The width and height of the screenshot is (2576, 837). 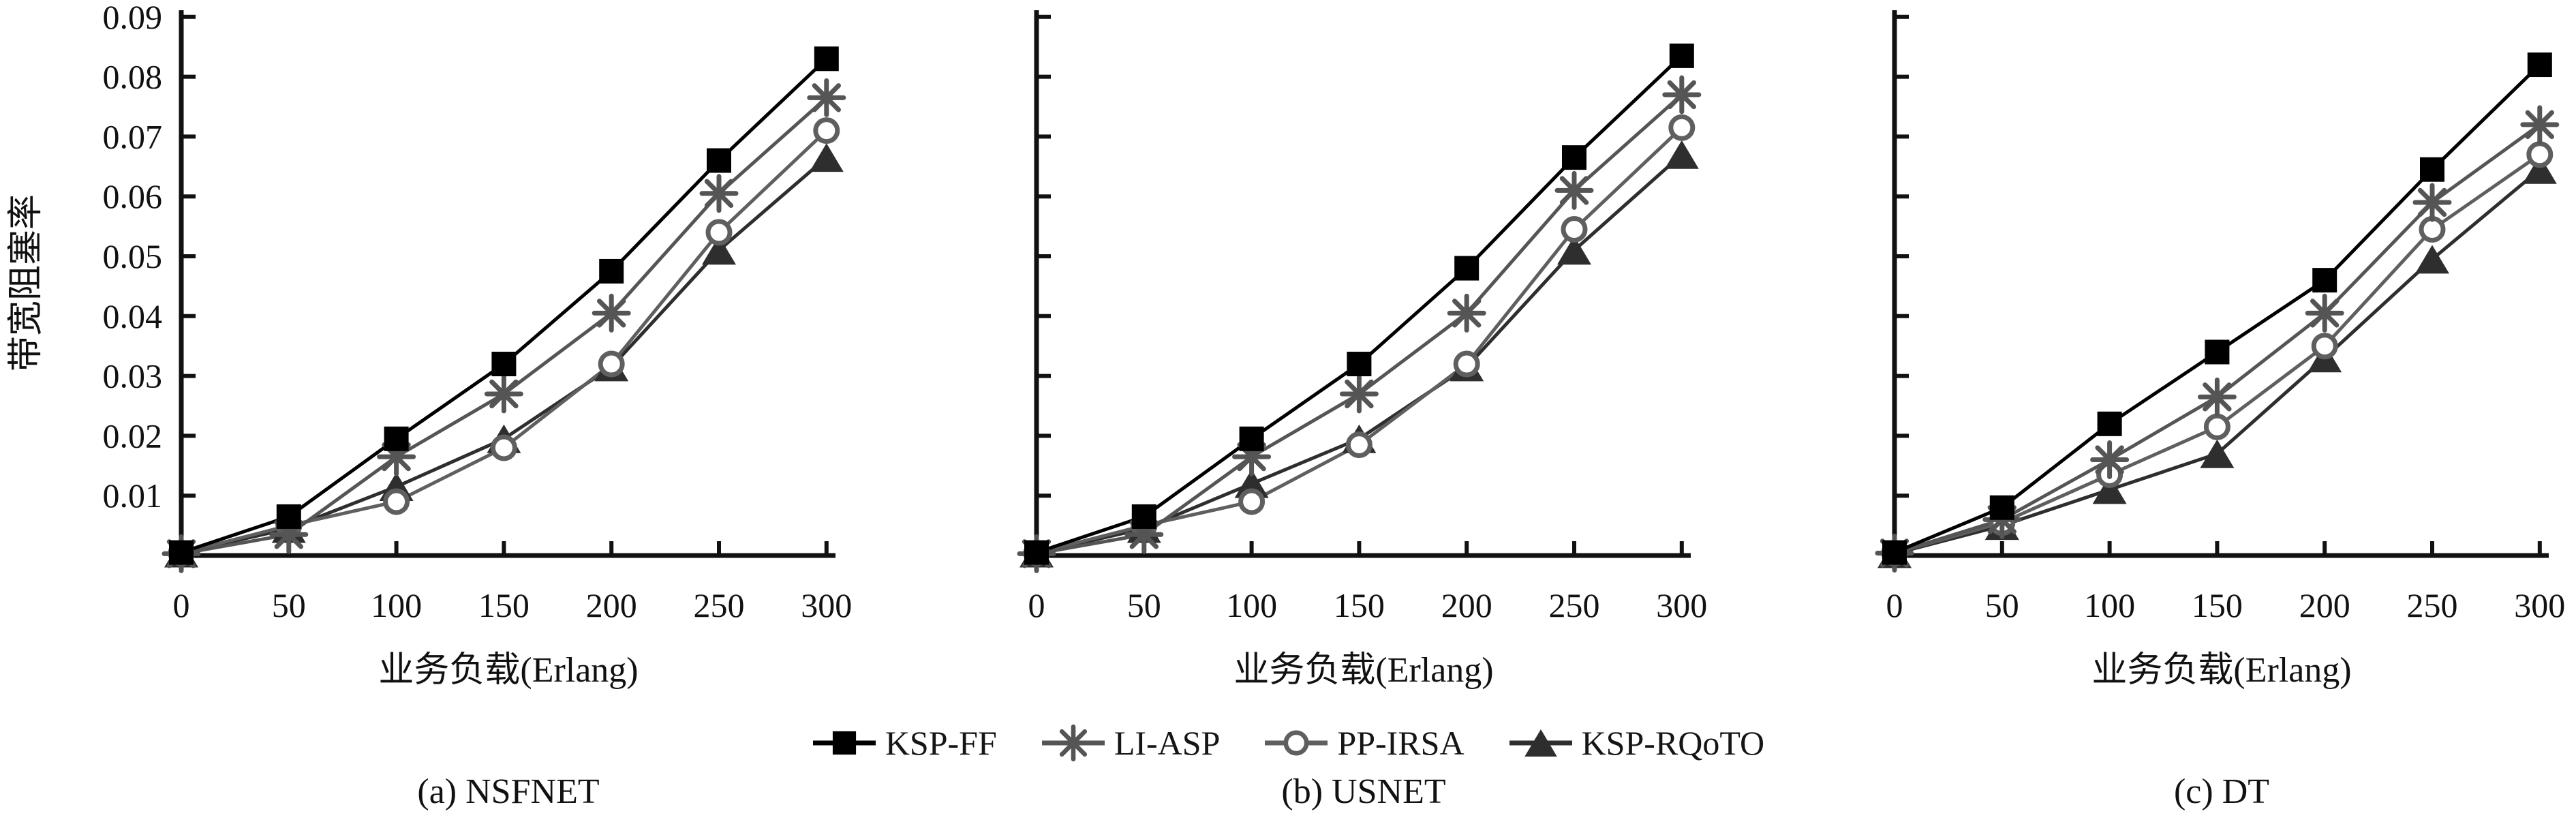 What do you see at coordinates (133, 376) in the screenshot?
I see `subplot-0-y-tick-label: 0.03` at bounding box center [133, 376].